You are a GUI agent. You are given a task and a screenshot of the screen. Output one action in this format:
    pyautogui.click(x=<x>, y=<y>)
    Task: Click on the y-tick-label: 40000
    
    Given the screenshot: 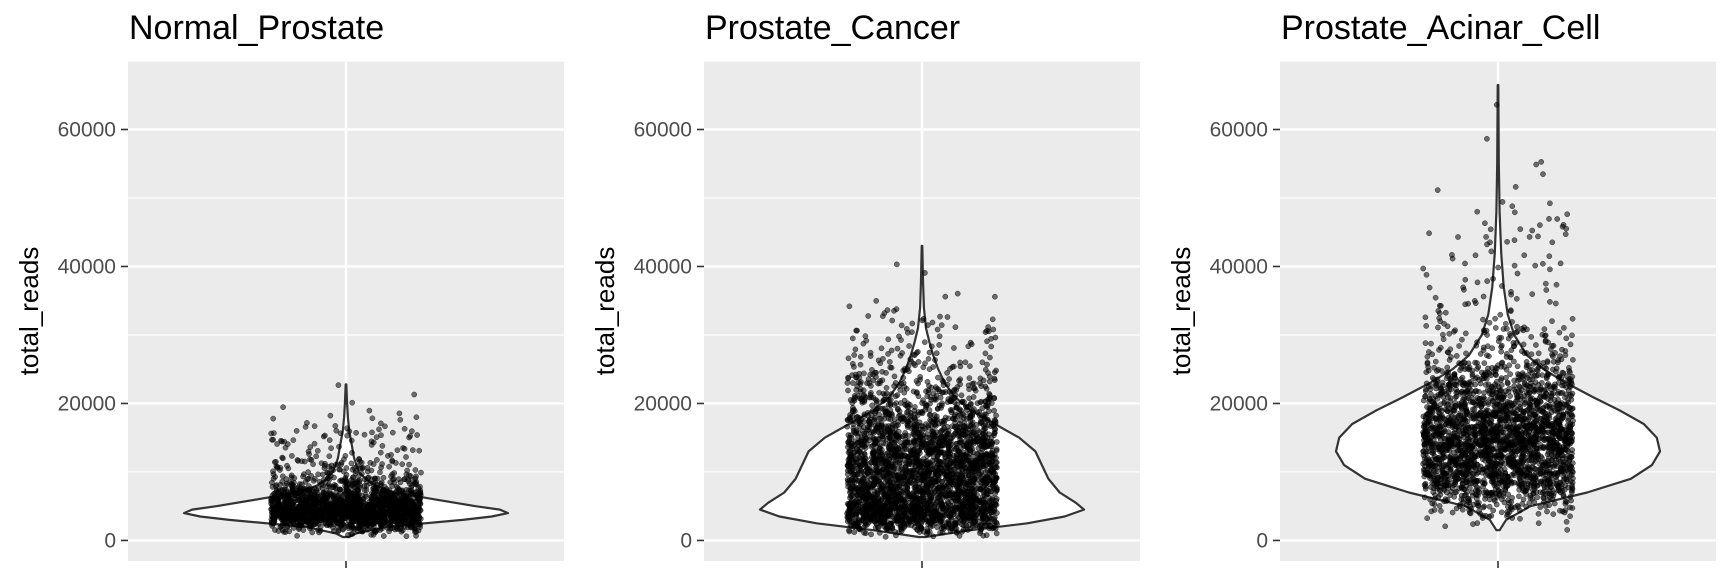 What is the action you would take?
    pyautogui.click(x=663, y=266)
    